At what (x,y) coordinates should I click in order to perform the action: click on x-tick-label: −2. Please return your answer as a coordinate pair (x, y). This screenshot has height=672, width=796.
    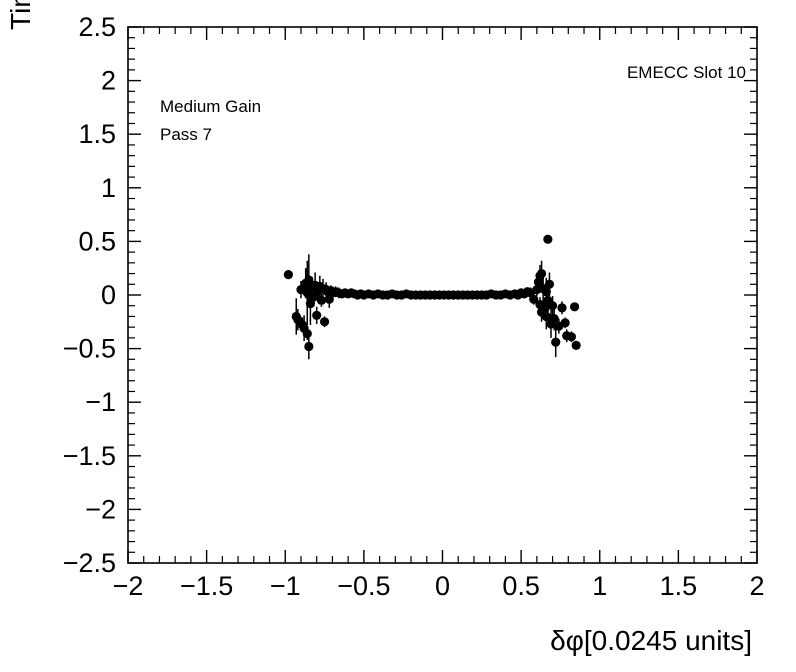
    Looking at the image, I should click on (128, 586).